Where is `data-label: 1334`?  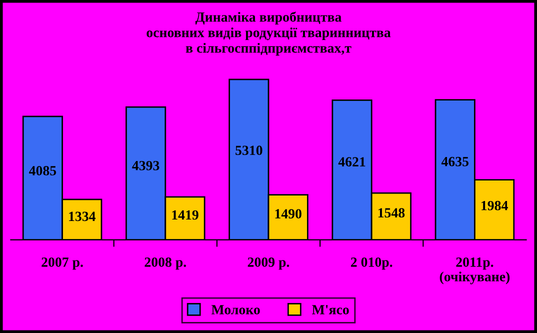
data-label: 1334 is located at coordinates (82, 217).